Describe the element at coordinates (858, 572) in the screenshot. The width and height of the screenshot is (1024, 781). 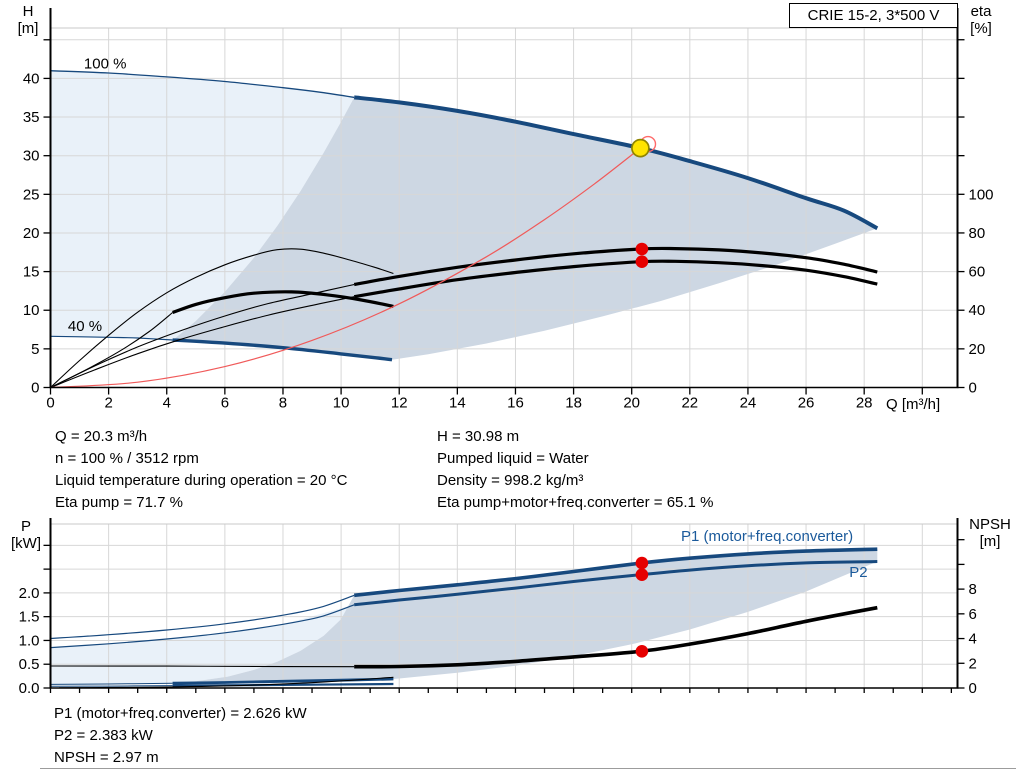
I see `p2-curve-label: P2` at that location.